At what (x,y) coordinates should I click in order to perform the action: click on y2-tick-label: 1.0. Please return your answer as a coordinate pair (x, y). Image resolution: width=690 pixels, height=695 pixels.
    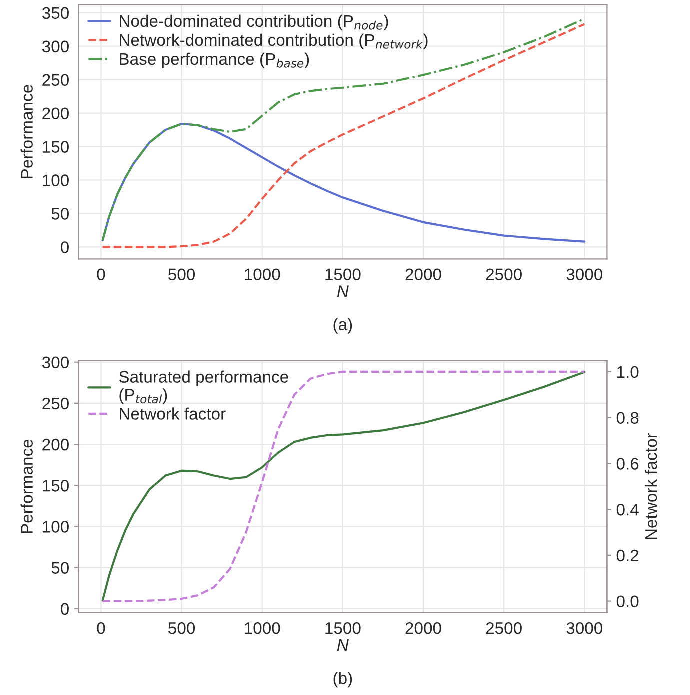
    Looking at the image, I should click on (628, 372).